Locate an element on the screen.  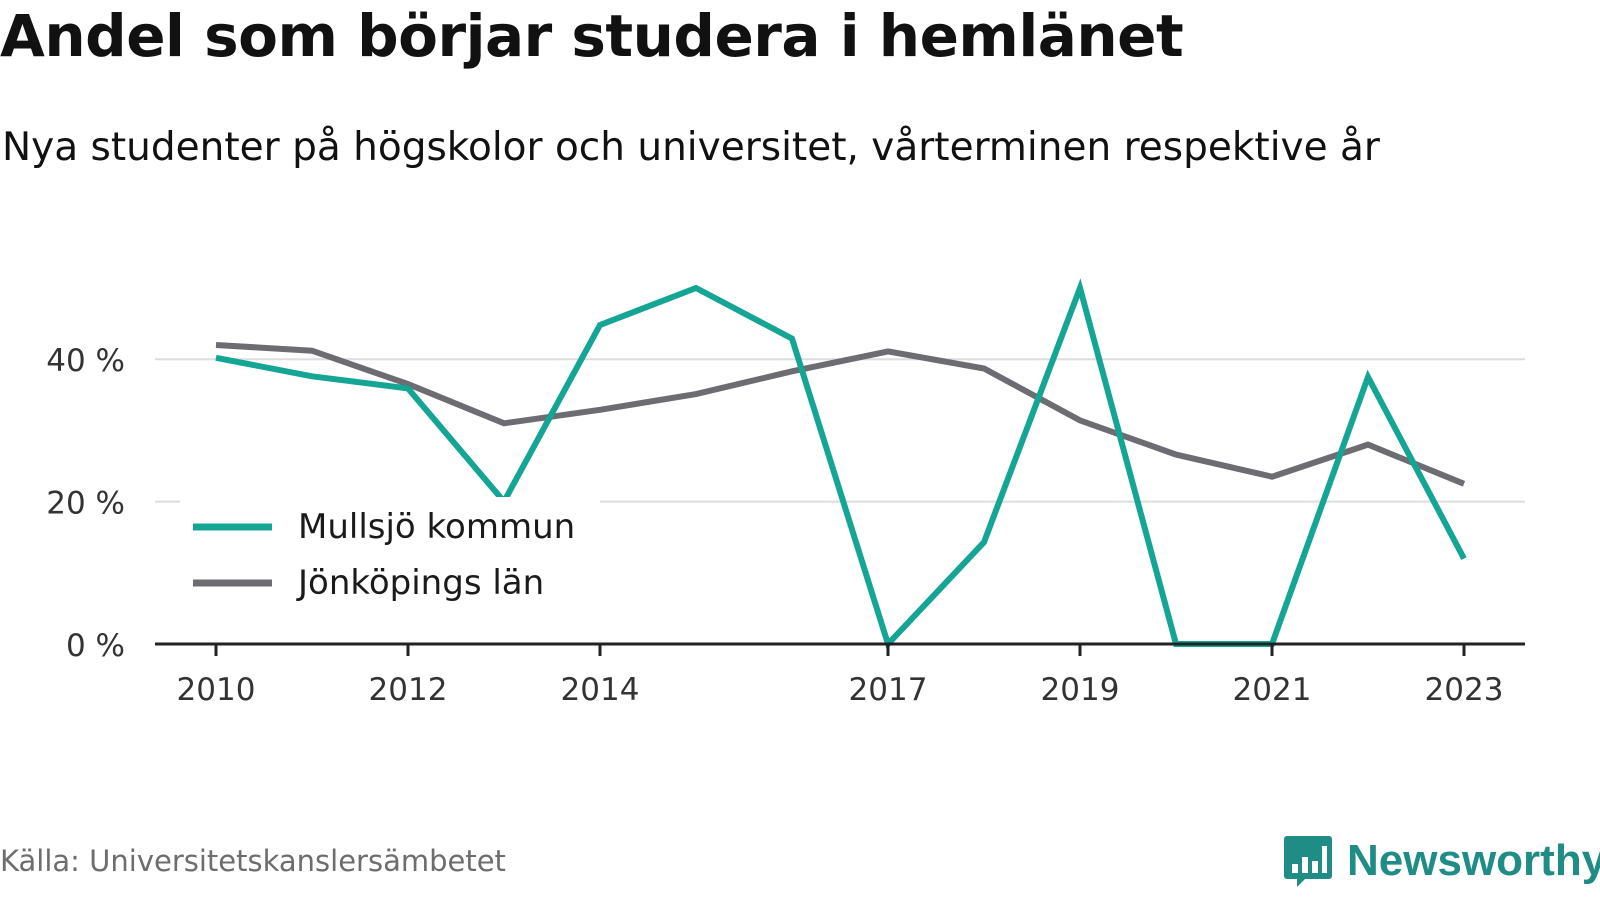
y-axis-tick-labels: 0 % 20 % 40 % is located at coordinates (85, 503).